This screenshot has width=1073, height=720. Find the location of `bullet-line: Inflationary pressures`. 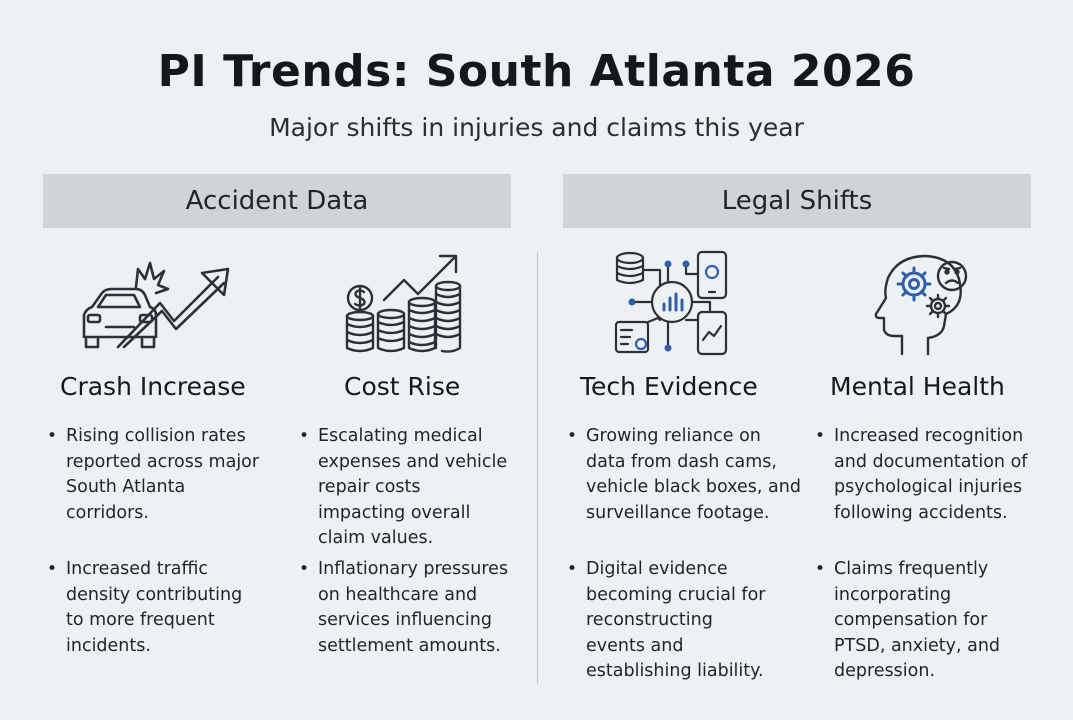

bullet-line: Inflationary pressures is located at coordinates (413, 569).